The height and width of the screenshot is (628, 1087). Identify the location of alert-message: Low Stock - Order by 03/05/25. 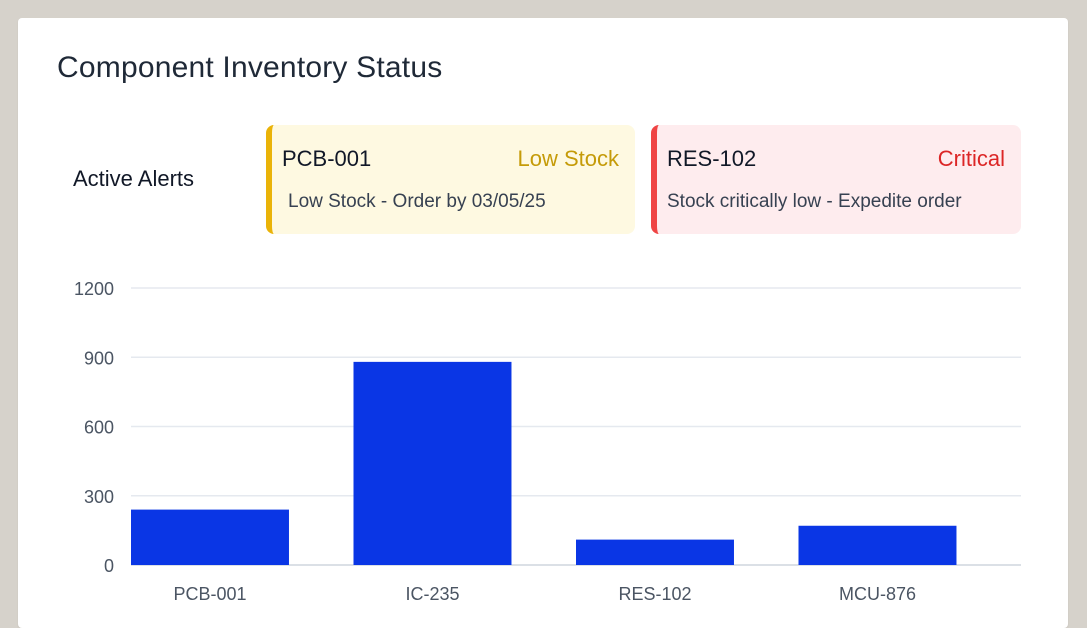
(417, 201).